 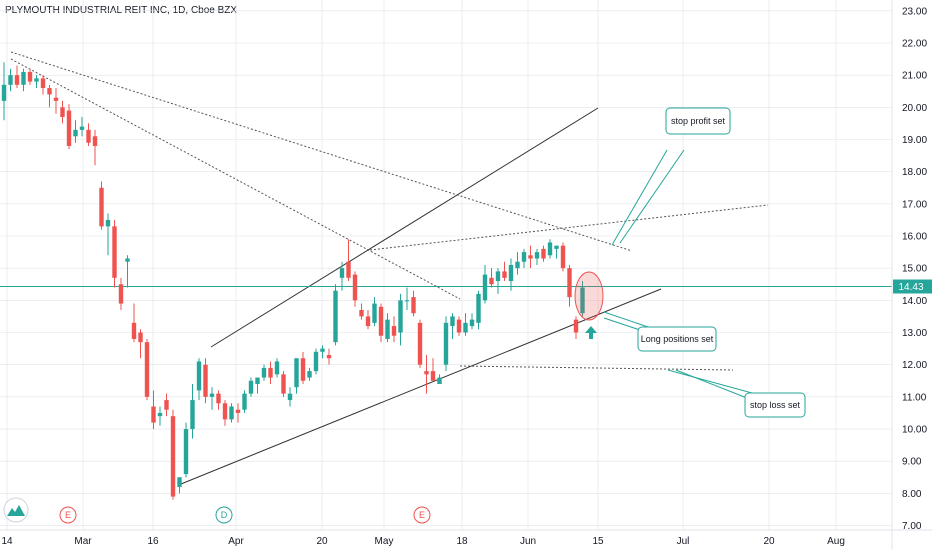 What do you see at coordinates (224, 515) in the screenshot?
I see `dividend-marker: D` at bounding box center [224, 515].